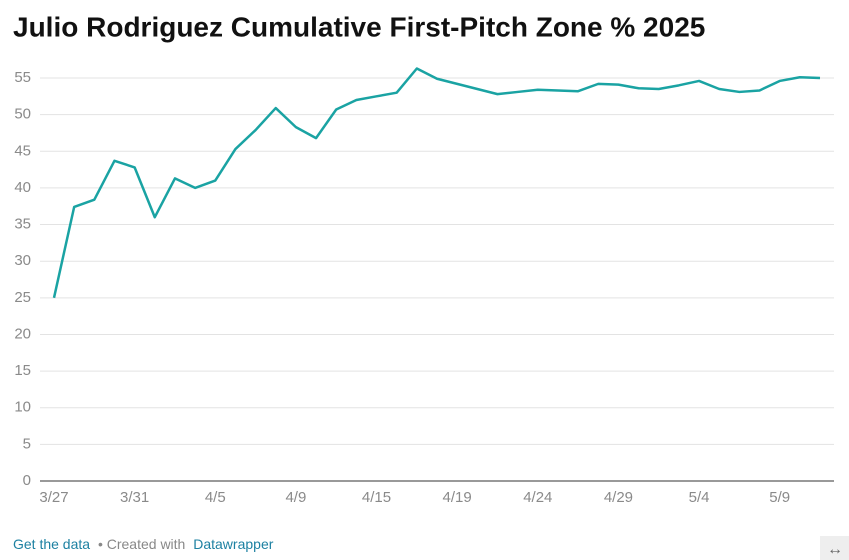  I want to click on y-tick-label: 20, so click(22, 333).